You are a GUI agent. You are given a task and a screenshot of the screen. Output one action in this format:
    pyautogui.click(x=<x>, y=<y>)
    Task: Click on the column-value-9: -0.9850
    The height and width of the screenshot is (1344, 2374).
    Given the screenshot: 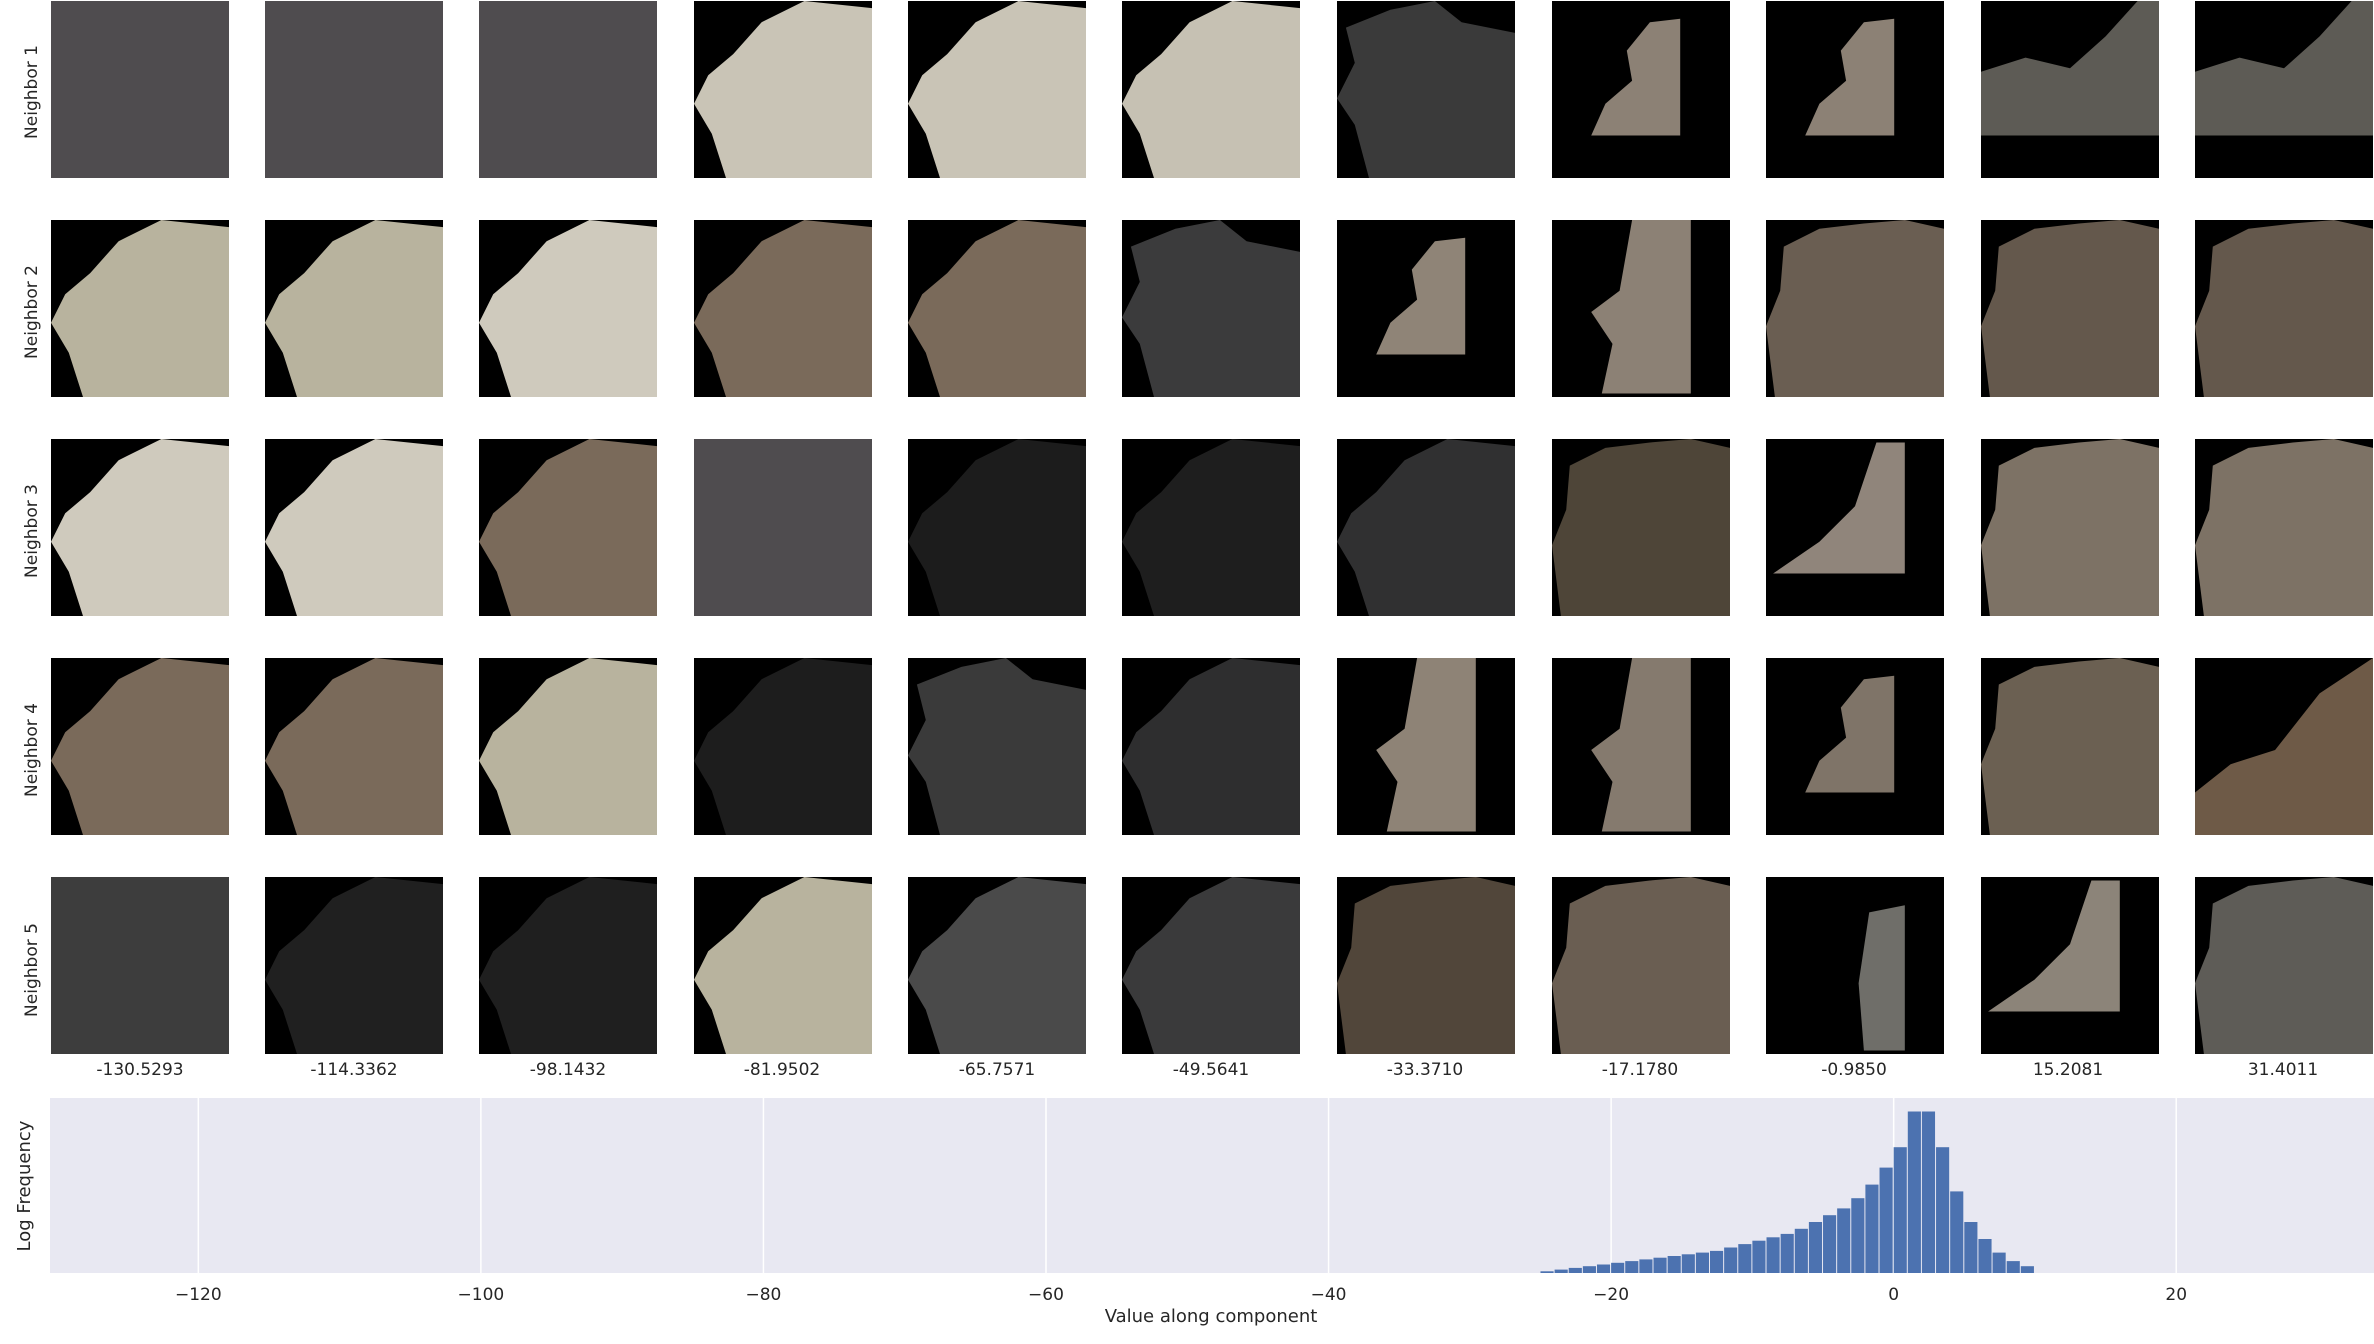 What is the action you would take?
    pyautogui.click(x=1854, y=1070)
    